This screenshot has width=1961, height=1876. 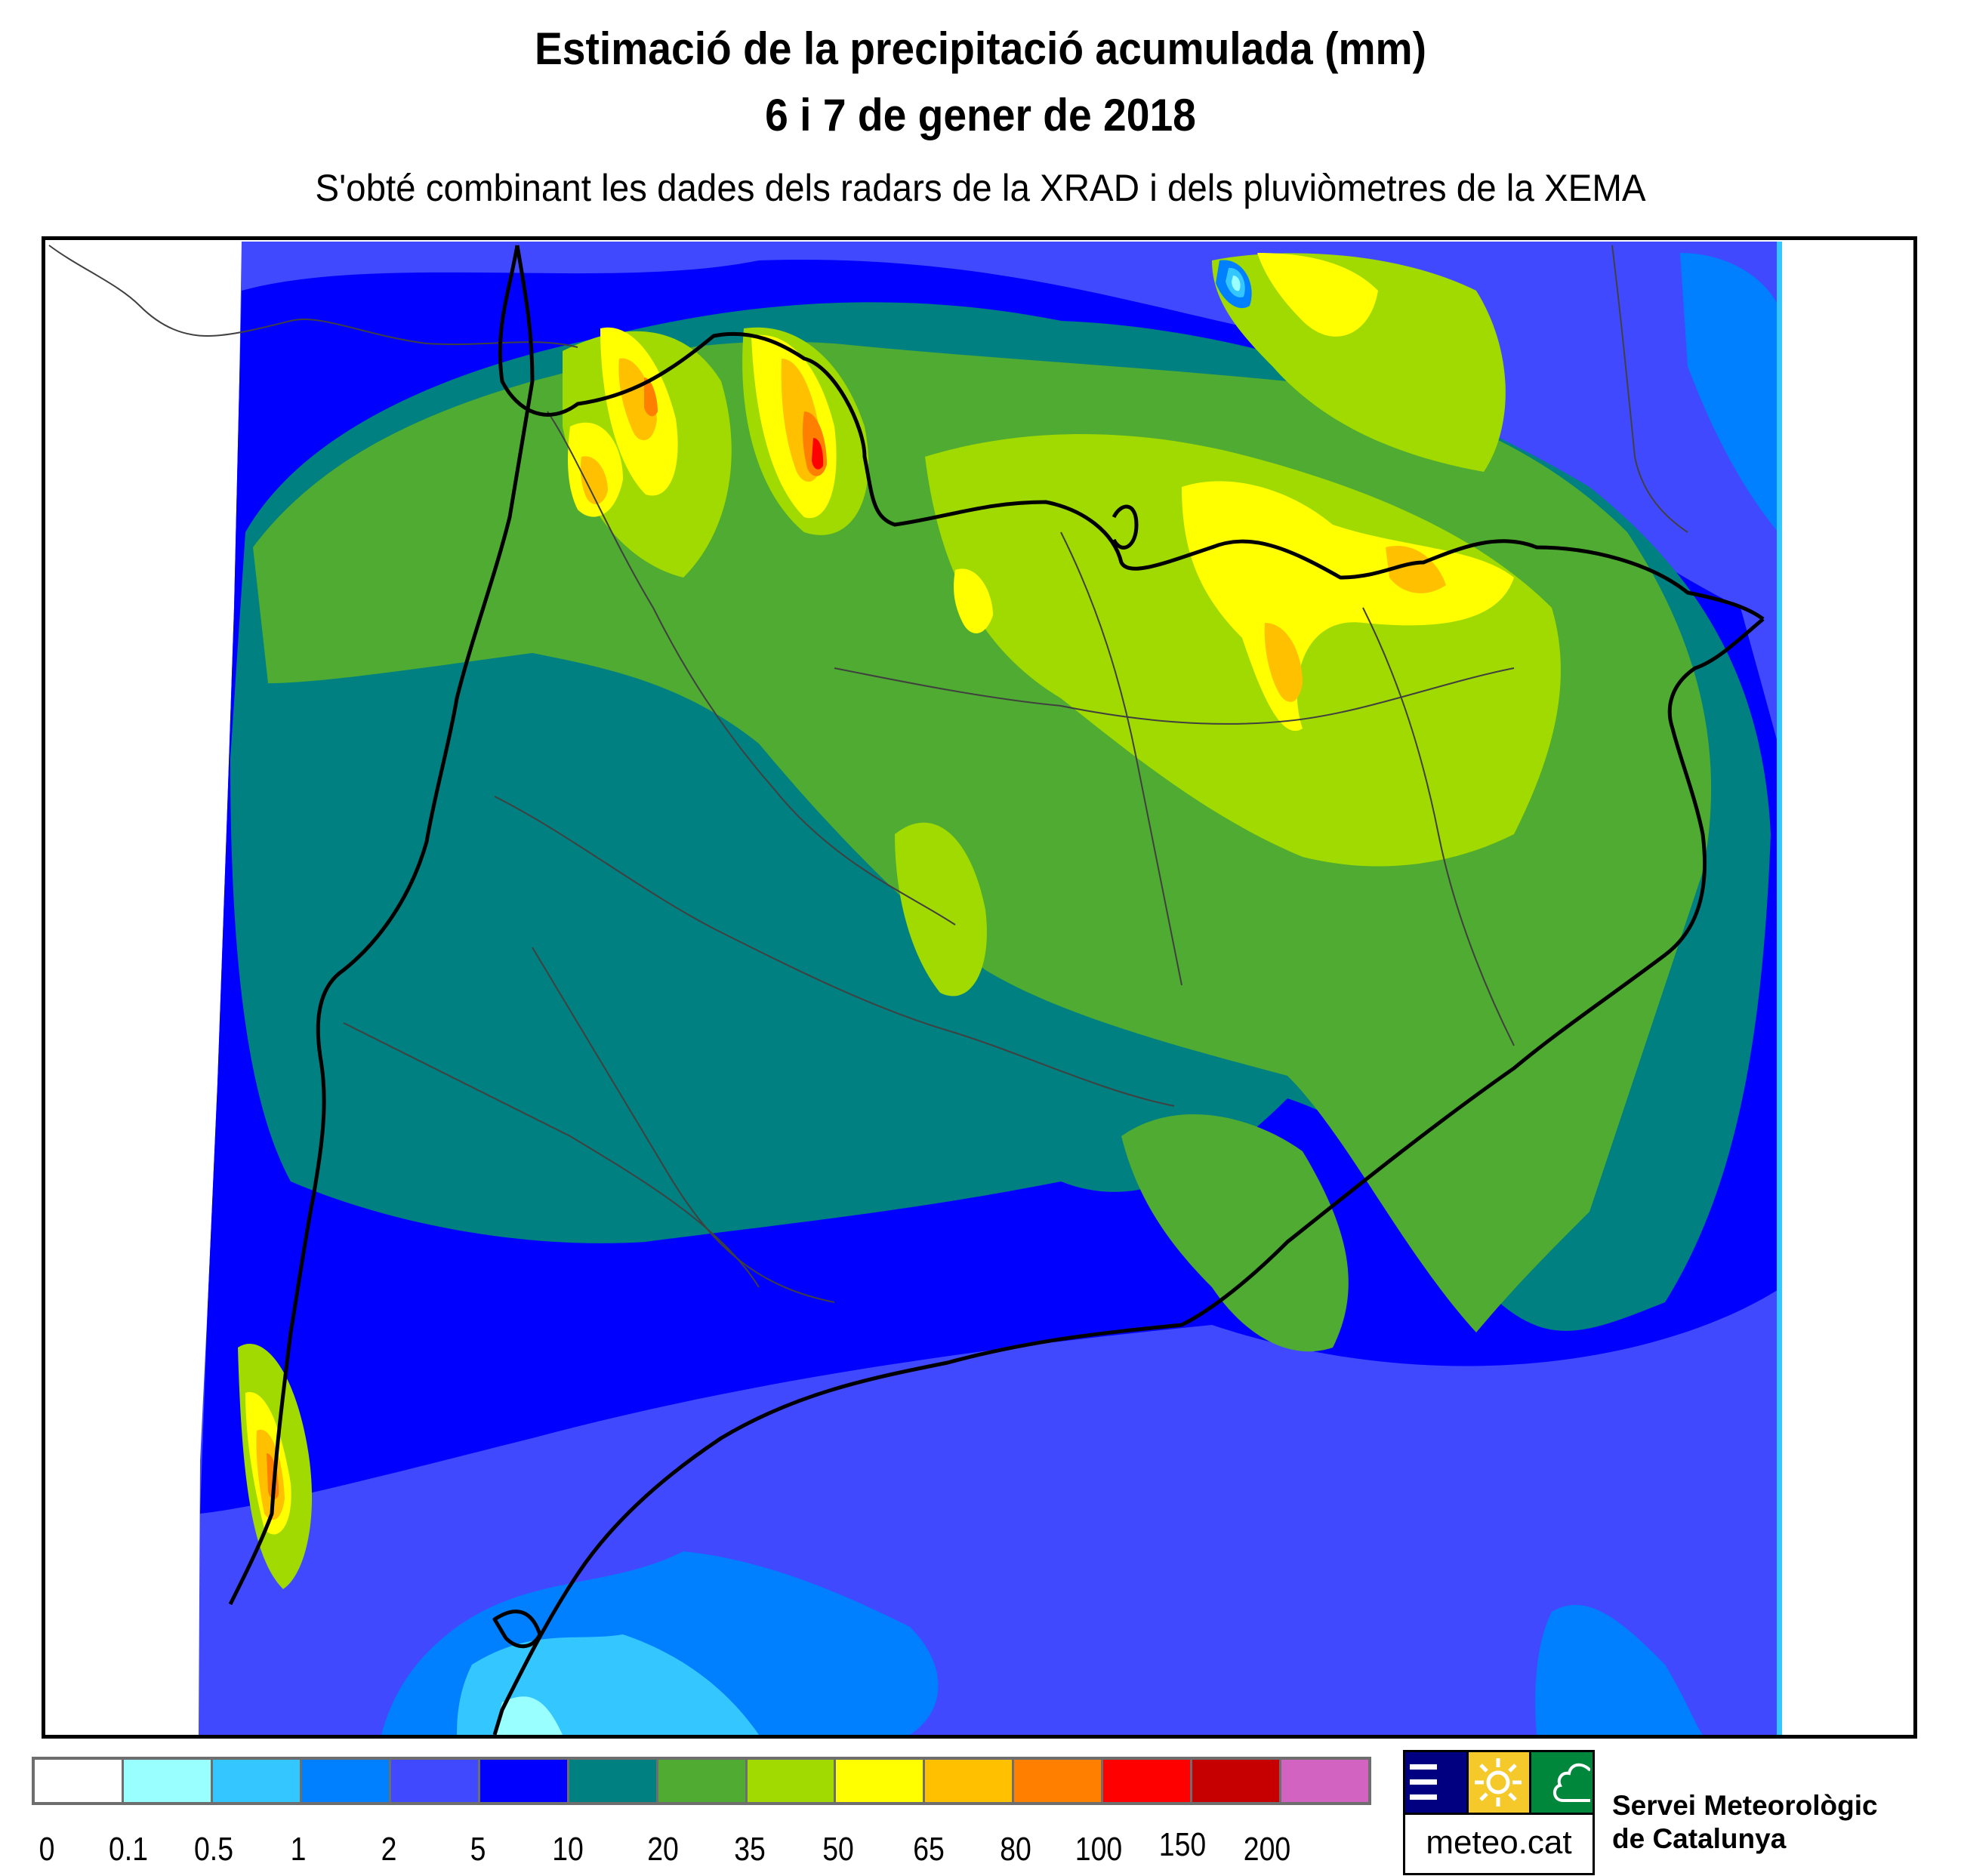 I want to click on organization-name: Servei Meteorològic de Catalunya, so click(x=1745, y=1822).